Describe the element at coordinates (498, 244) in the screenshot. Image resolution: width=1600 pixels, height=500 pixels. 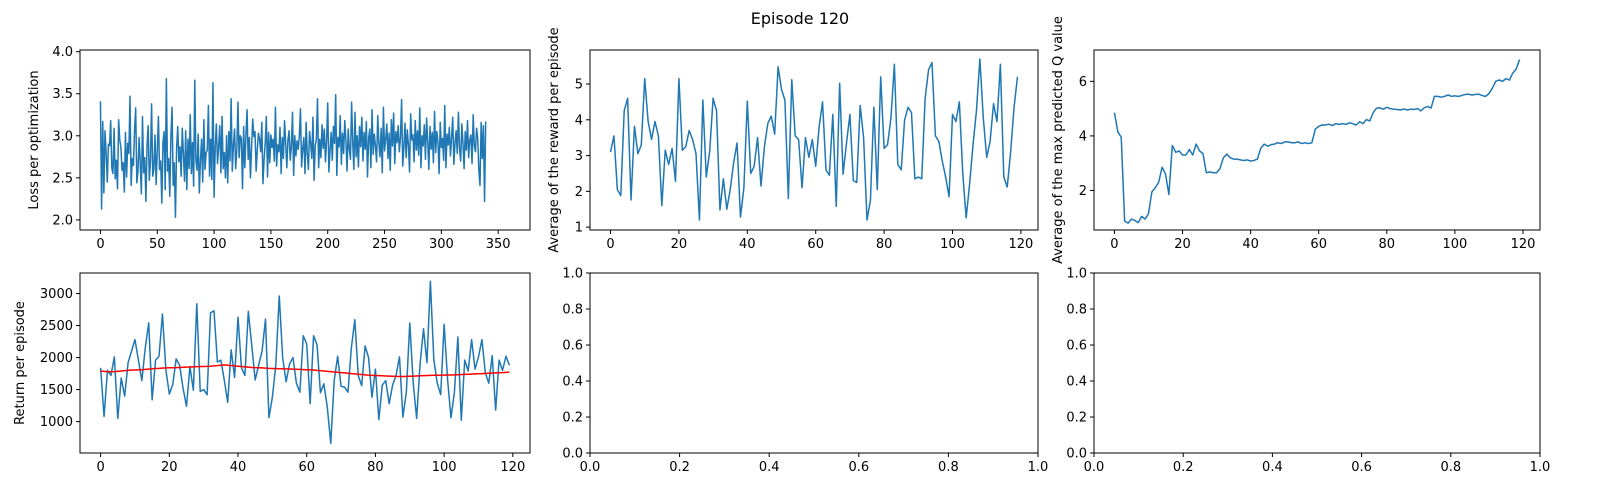
I see `x-tick-label: 350` at that location.